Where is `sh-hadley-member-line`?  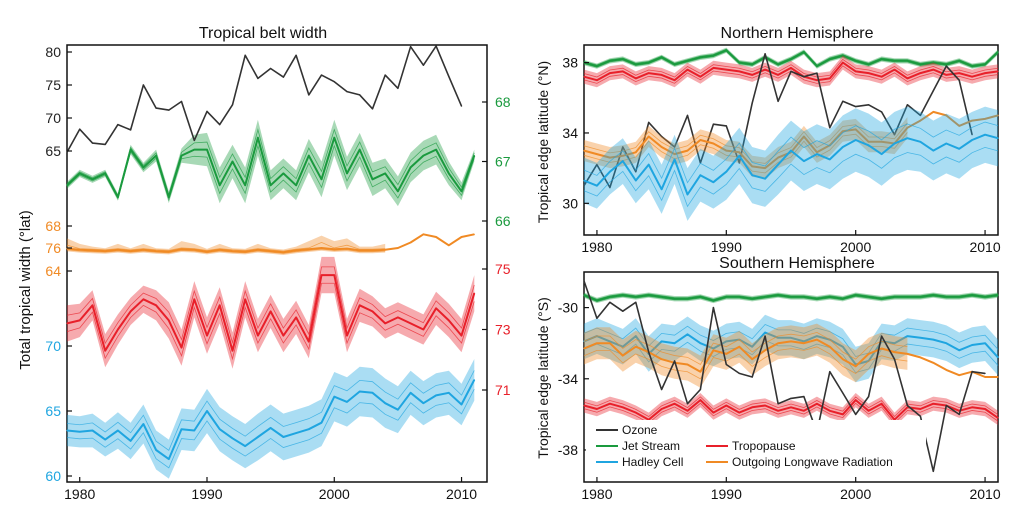 sh-hadley-member-line is located at coordinates (791, 340).